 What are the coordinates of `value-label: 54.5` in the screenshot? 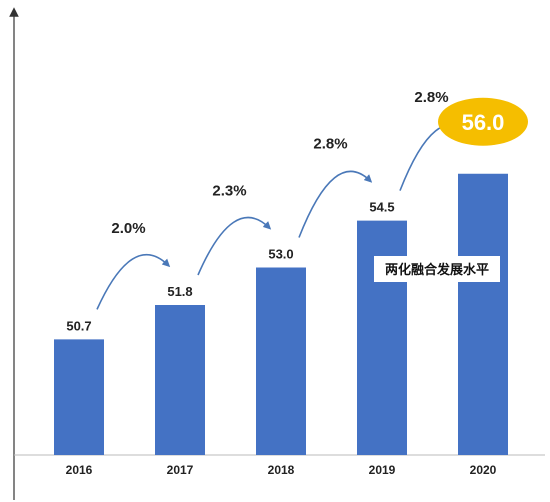 It's located at (381, 207).